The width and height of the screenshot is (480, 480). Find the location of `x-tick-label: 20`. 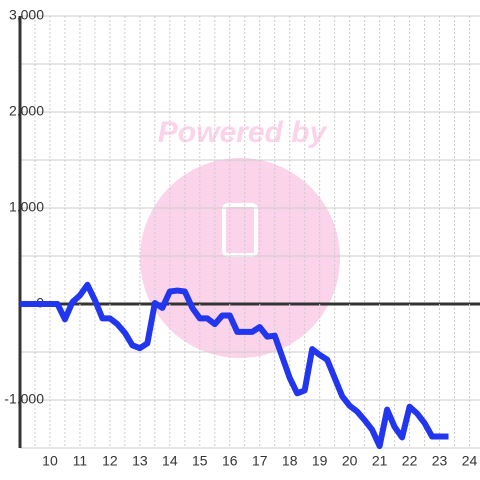

x-tick-label: 20 is located at coordinates (350, 461).